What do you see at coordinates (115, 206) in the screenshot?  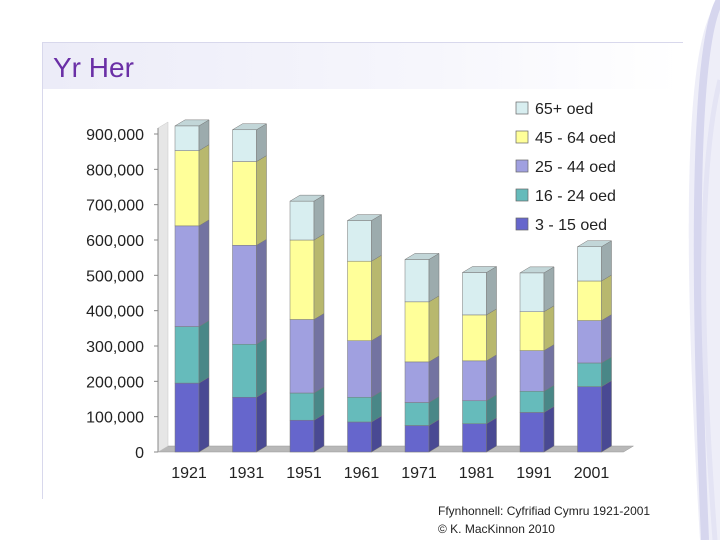 I see `y-tick-label: 700,000` at bounding box center [115, 206].